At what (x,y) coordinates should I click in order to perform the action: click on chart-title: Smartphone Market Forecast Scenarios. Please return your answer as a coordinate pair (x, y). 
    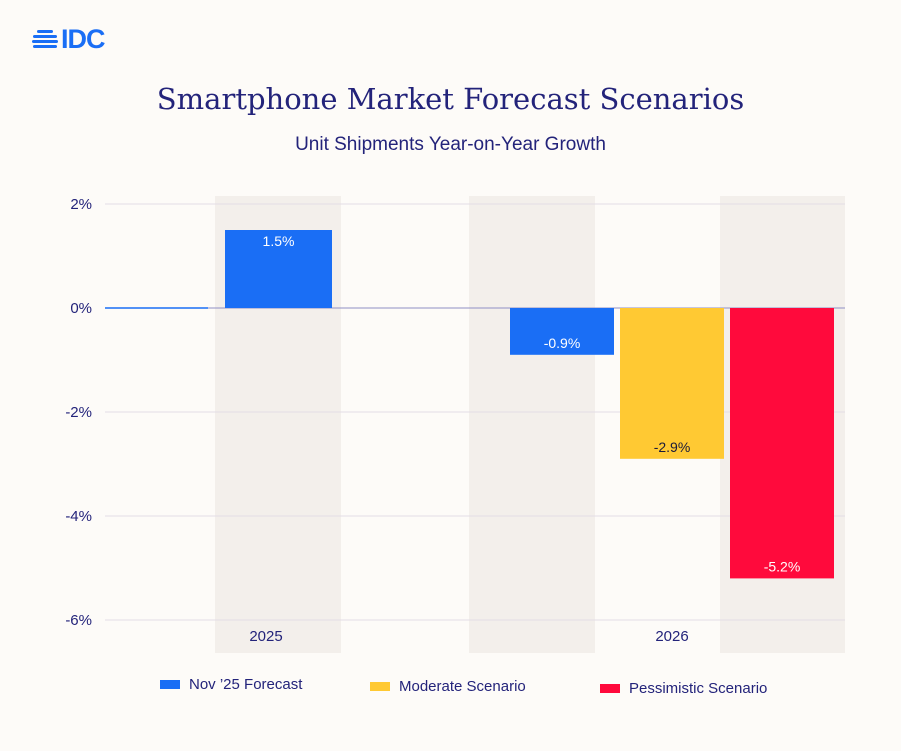
    Looking at the image, I should click on (450, 99).